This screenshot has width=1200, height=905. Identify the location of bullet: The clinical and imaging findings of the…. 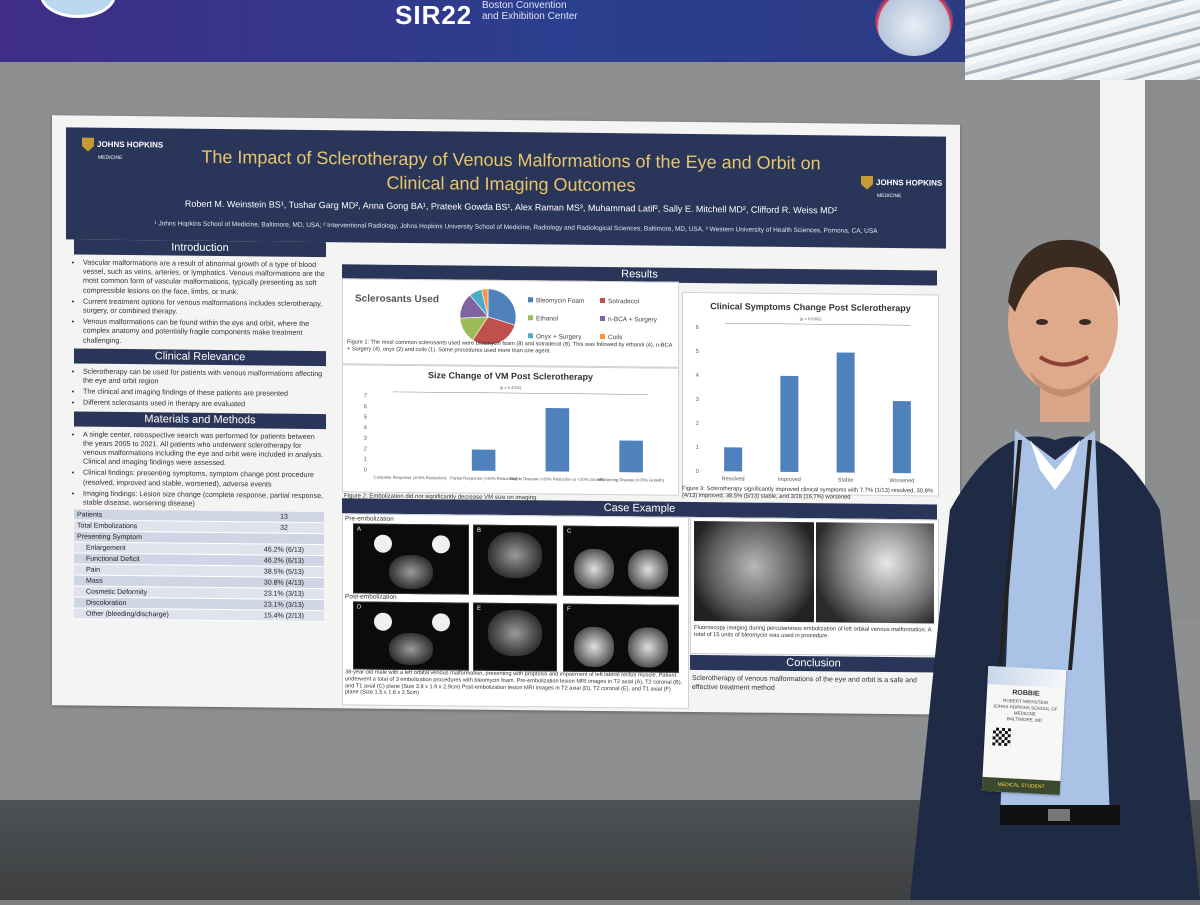
(204, 393).